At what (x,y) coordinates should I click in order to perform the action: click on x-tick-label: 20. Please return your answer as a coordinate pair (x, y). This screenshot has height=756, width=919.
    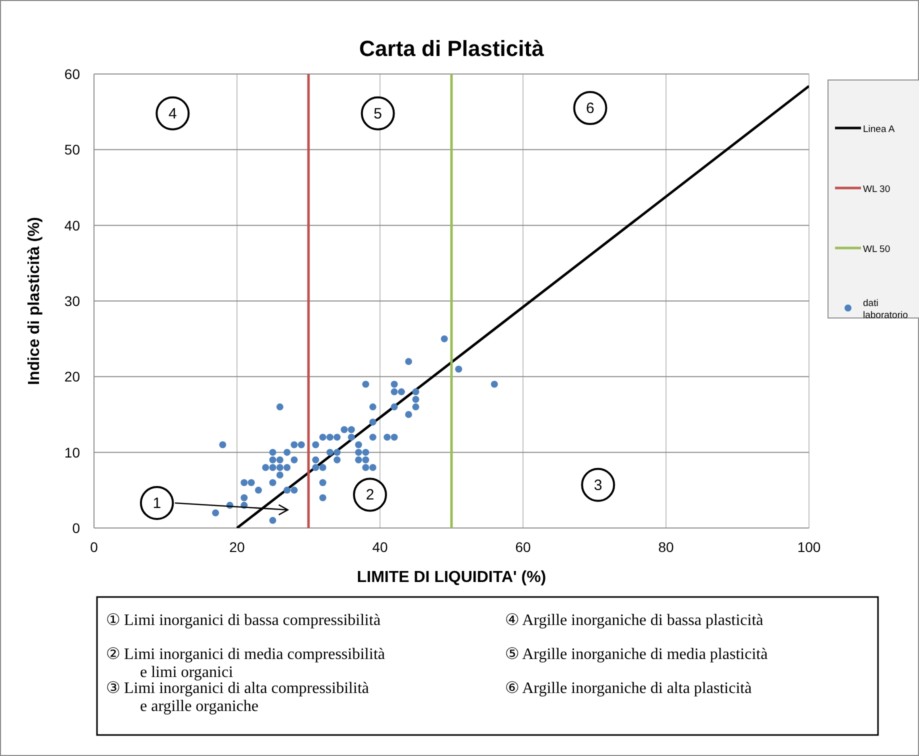
    Looking at the image, I should click on (237, 547).